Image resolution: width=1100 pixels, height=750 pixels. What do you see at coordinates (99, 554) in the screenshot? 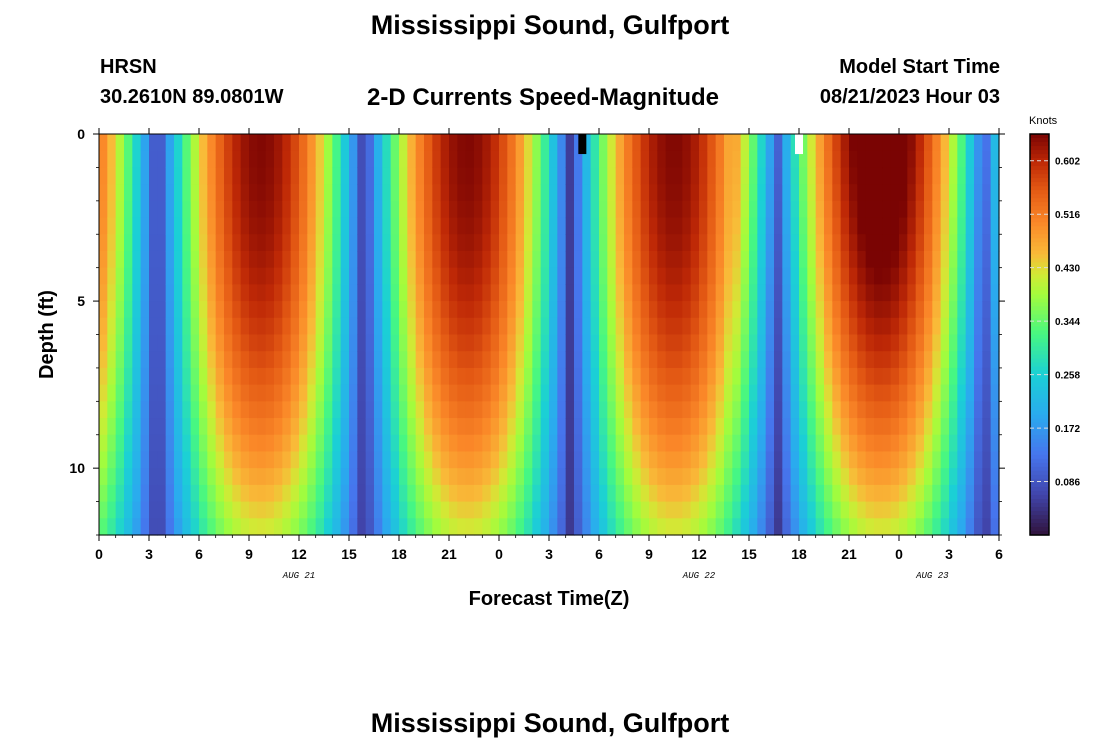
I see `x-tick-label: 0` at bounding box center [99, 554].